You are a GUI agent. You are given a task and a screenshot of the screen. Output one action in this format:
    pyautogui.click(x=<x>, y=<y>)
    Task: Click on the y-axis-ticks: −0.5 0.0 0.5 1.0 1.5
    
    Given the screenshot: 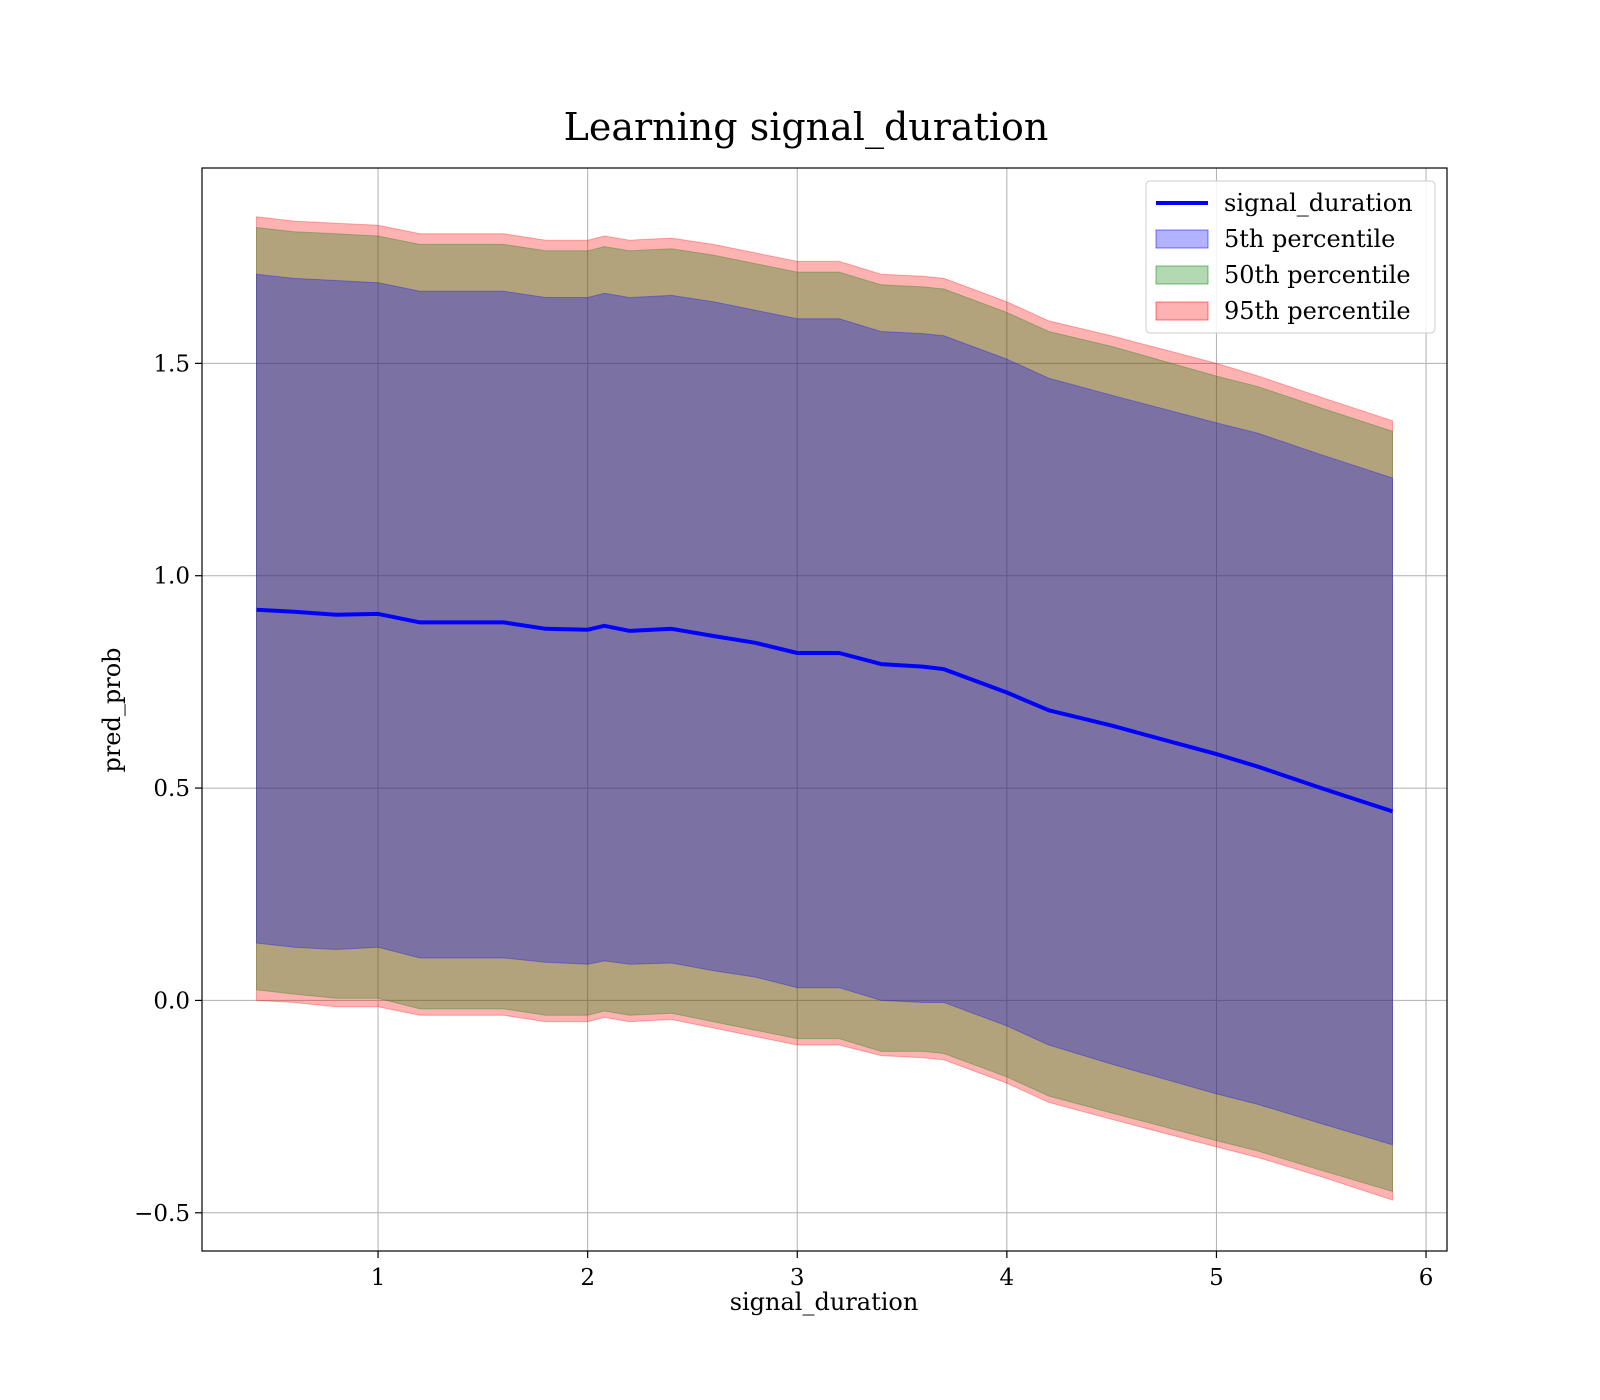 What is the action you would take?
    pyautogui.click(x=168, y=789)
    